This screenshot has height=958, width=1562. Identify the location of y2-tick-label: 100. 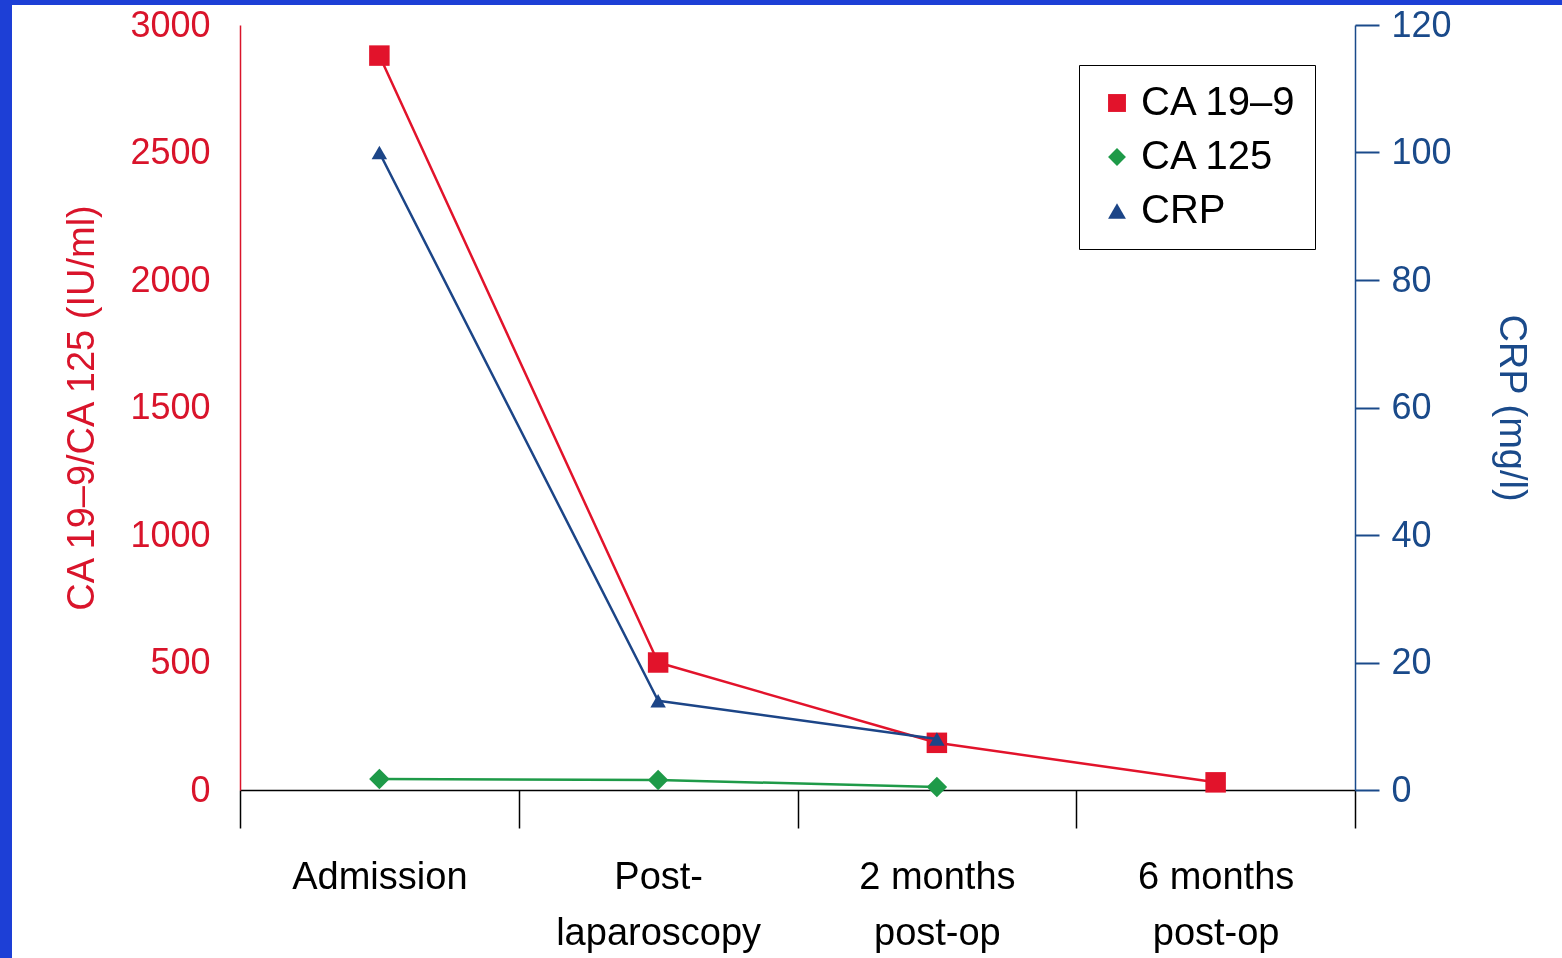
(1421, 151).